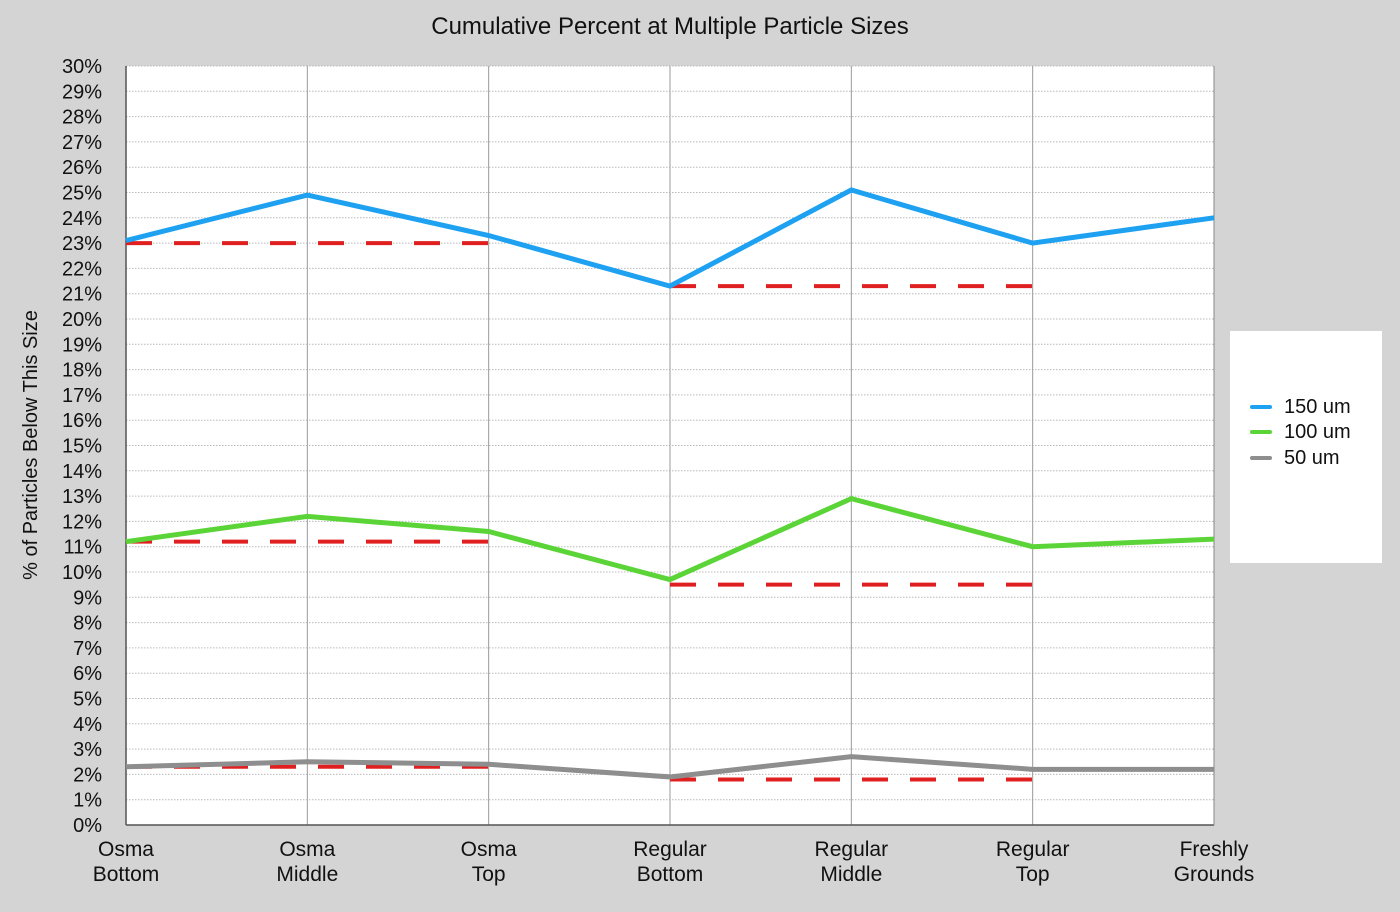 Image resolution: width=1400 pixels, height=912 pixels. Describe the element at coordinates (87, 826) in the screenshot. I see `y-tick-label: 0%` at that location.